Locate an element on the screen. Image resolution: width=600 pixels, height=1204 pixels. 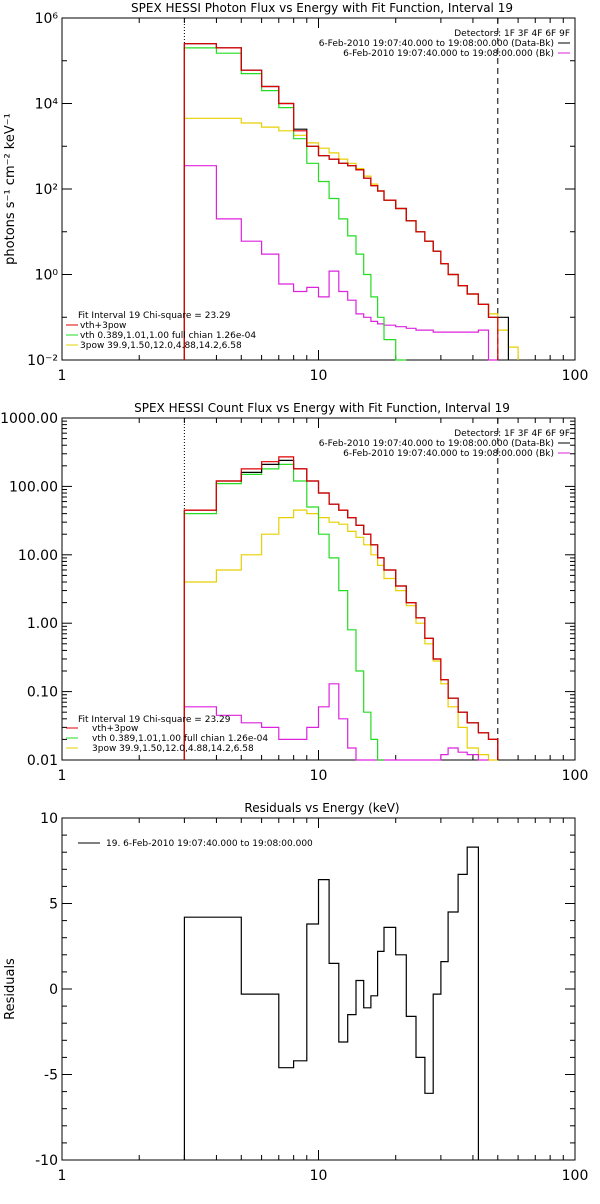
y-axis-label: photons s⁻¹ cm⁻² keV⁻¹ is located at coordinates (10, 189).